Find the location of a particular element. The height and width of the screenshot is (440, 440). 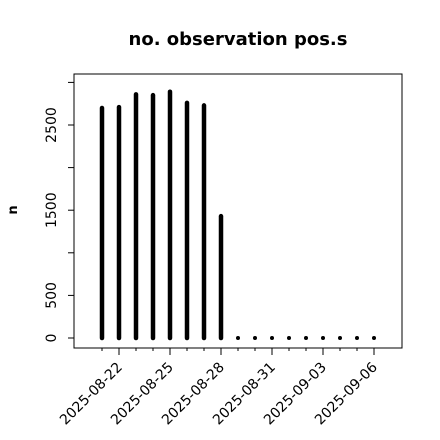

y-tick-label-500: 500 is located at coordinates (52, 295).